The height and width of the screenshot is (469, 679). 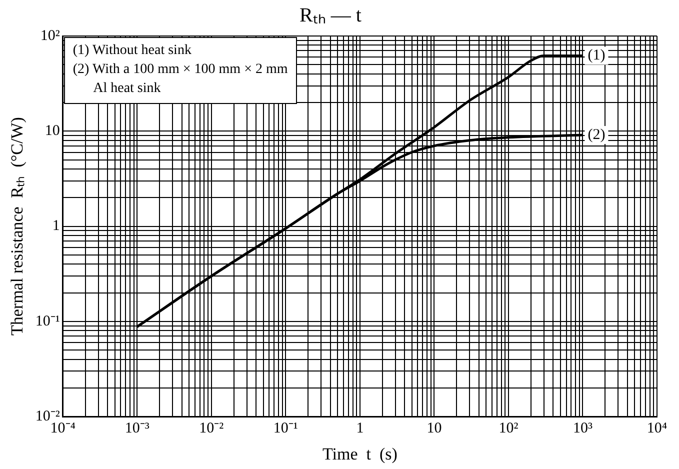 What do you see at coordinates (47, 321) in the screenshot?
I see `y-tick-label: 10⁻¹` at bounding box center [47, 321].